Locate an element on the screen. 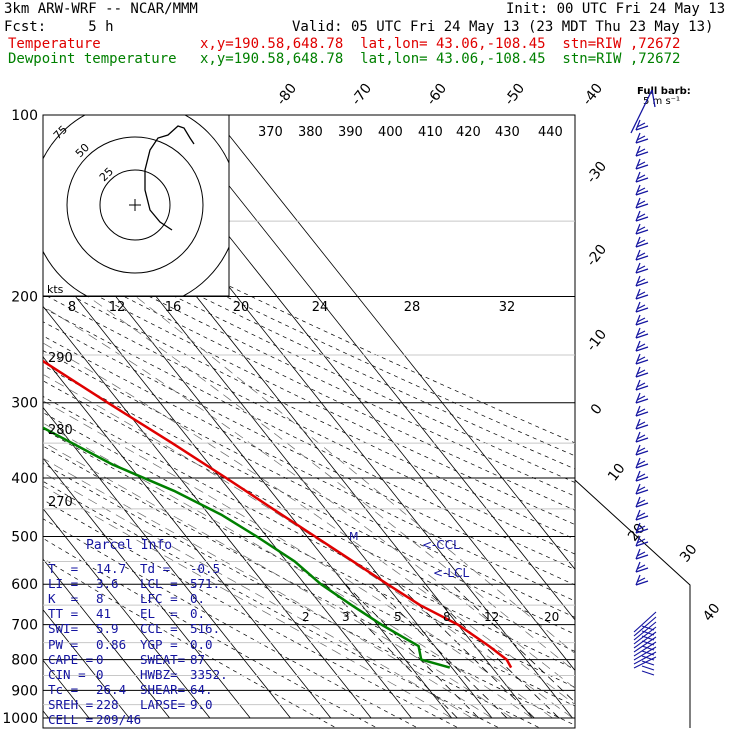 The width and height of the screenshot is (740, 740). theta-label: 370 is located at coordinates (270, 132).